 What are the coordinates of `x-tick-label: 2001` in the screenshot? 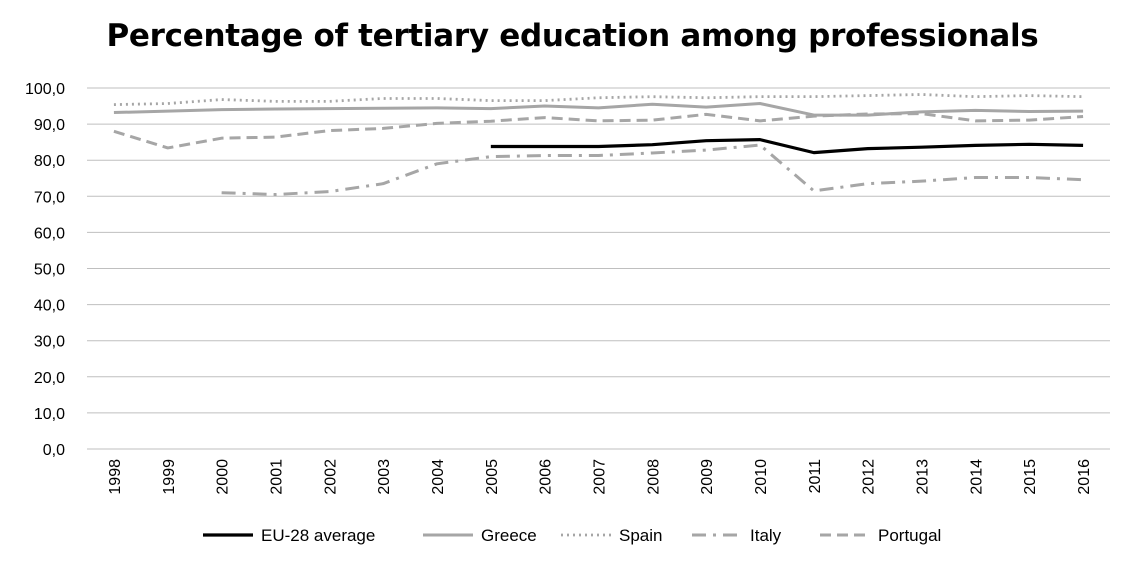 It's located at (276, 477).